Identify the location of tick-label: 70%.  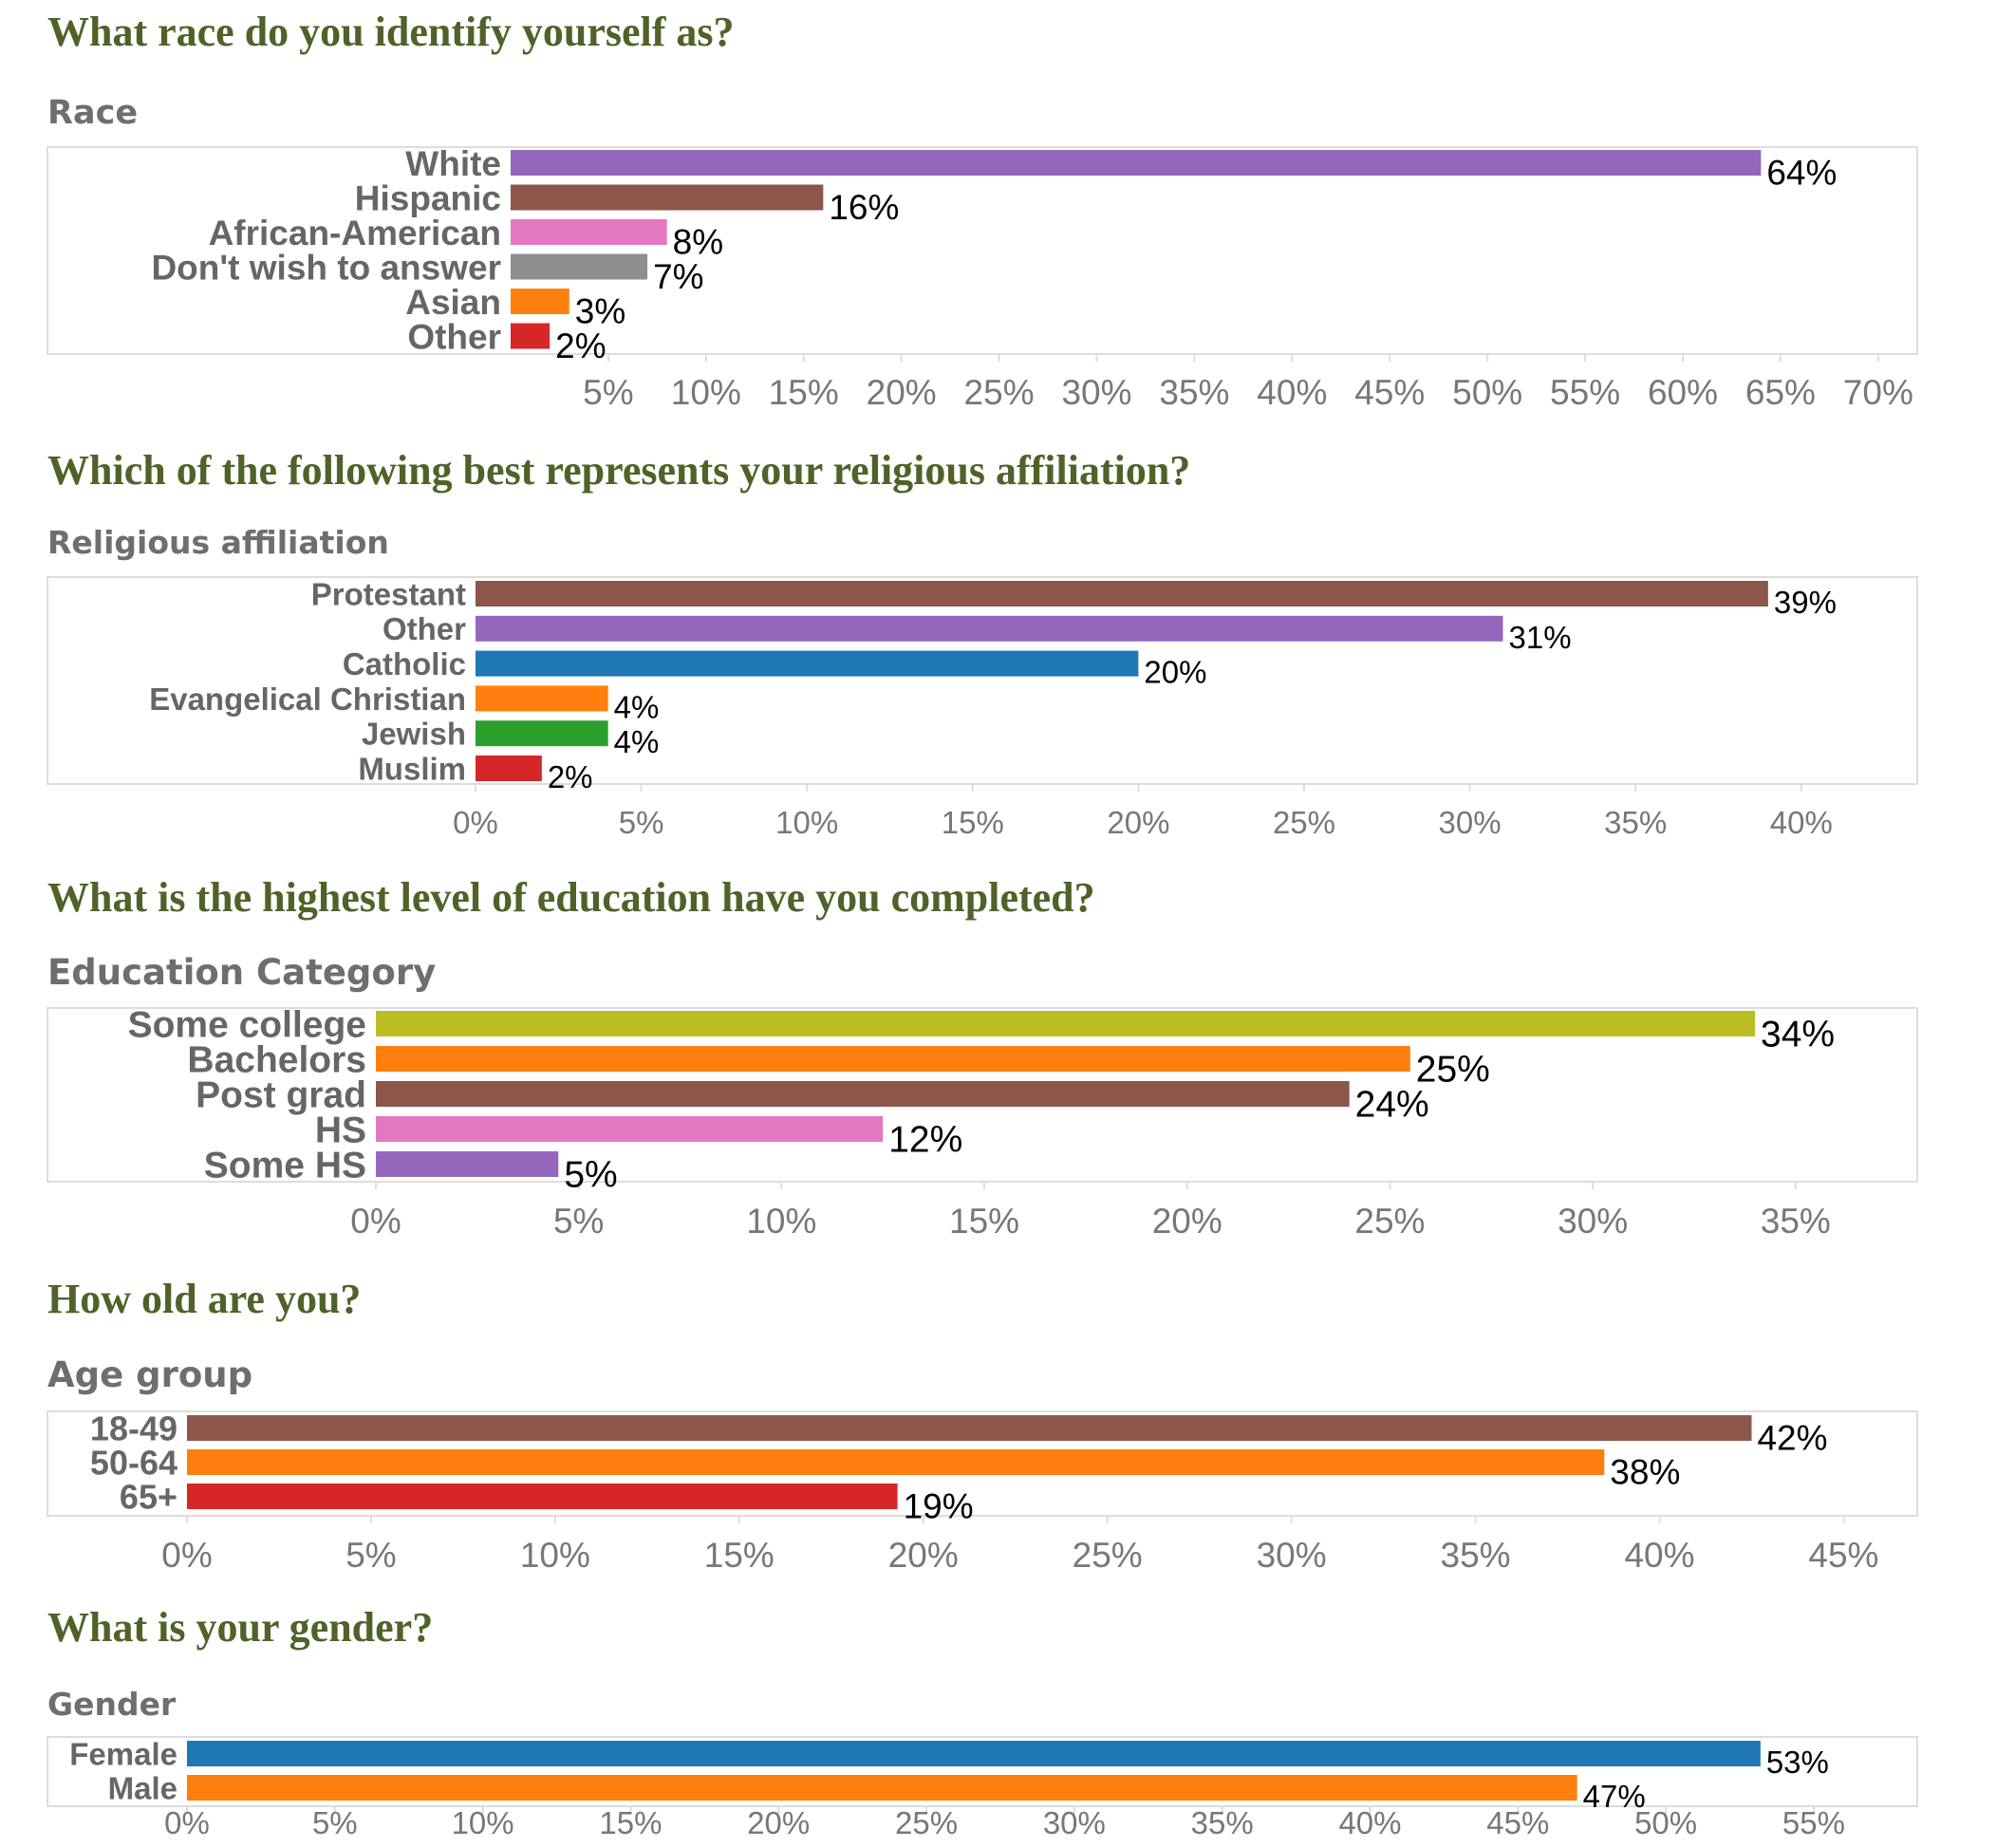
(1878, 392).